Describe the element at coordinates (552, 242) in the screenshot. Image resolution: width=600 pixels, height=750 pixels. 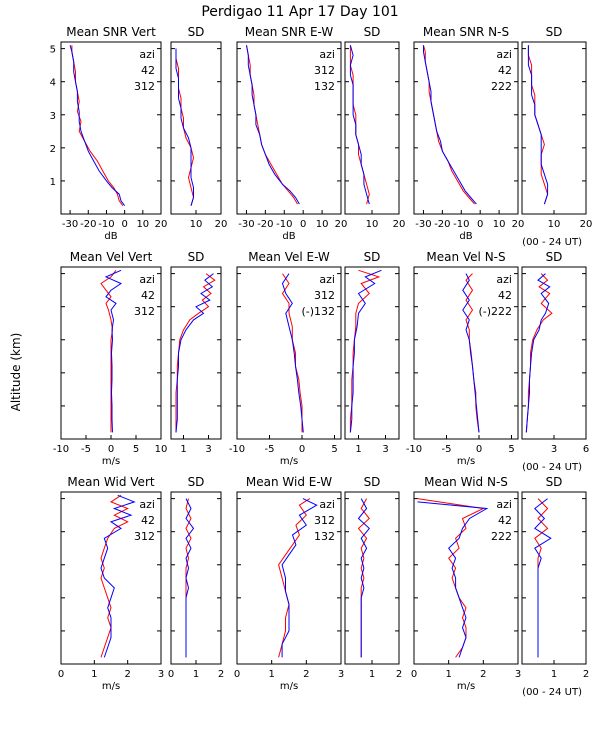
I see `time-note-row1: (00 - 24 UT)` at that location.